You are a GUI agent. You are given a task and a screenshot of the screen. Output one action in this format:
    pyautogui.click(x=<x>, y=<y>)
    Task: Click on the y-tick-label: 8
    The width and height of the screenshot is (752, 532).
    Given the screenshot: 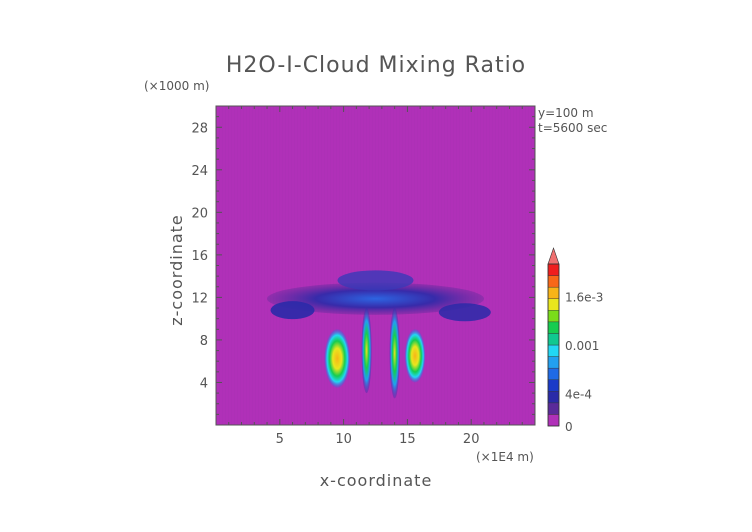 What is the action you would take?
    pyautogui.click(x=204, y=341)
    